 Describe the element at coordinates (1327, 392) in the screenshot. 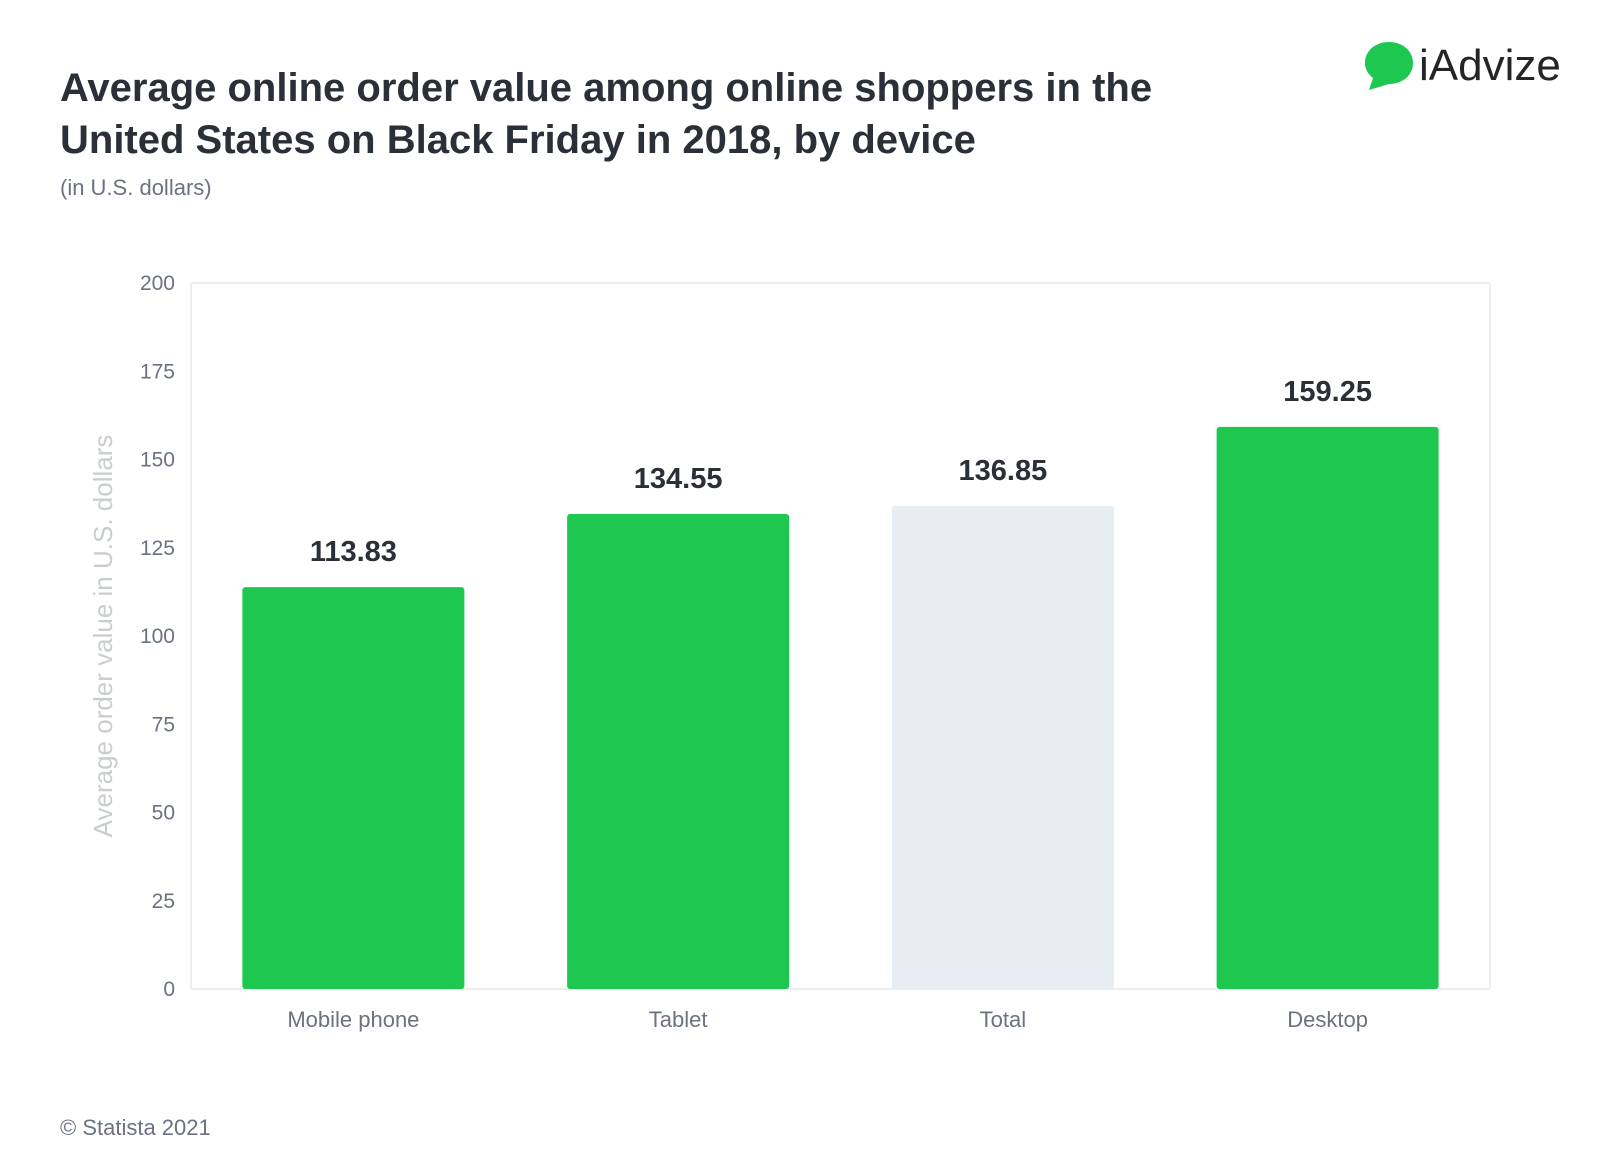

I see `data-label: 159.25` at that location.